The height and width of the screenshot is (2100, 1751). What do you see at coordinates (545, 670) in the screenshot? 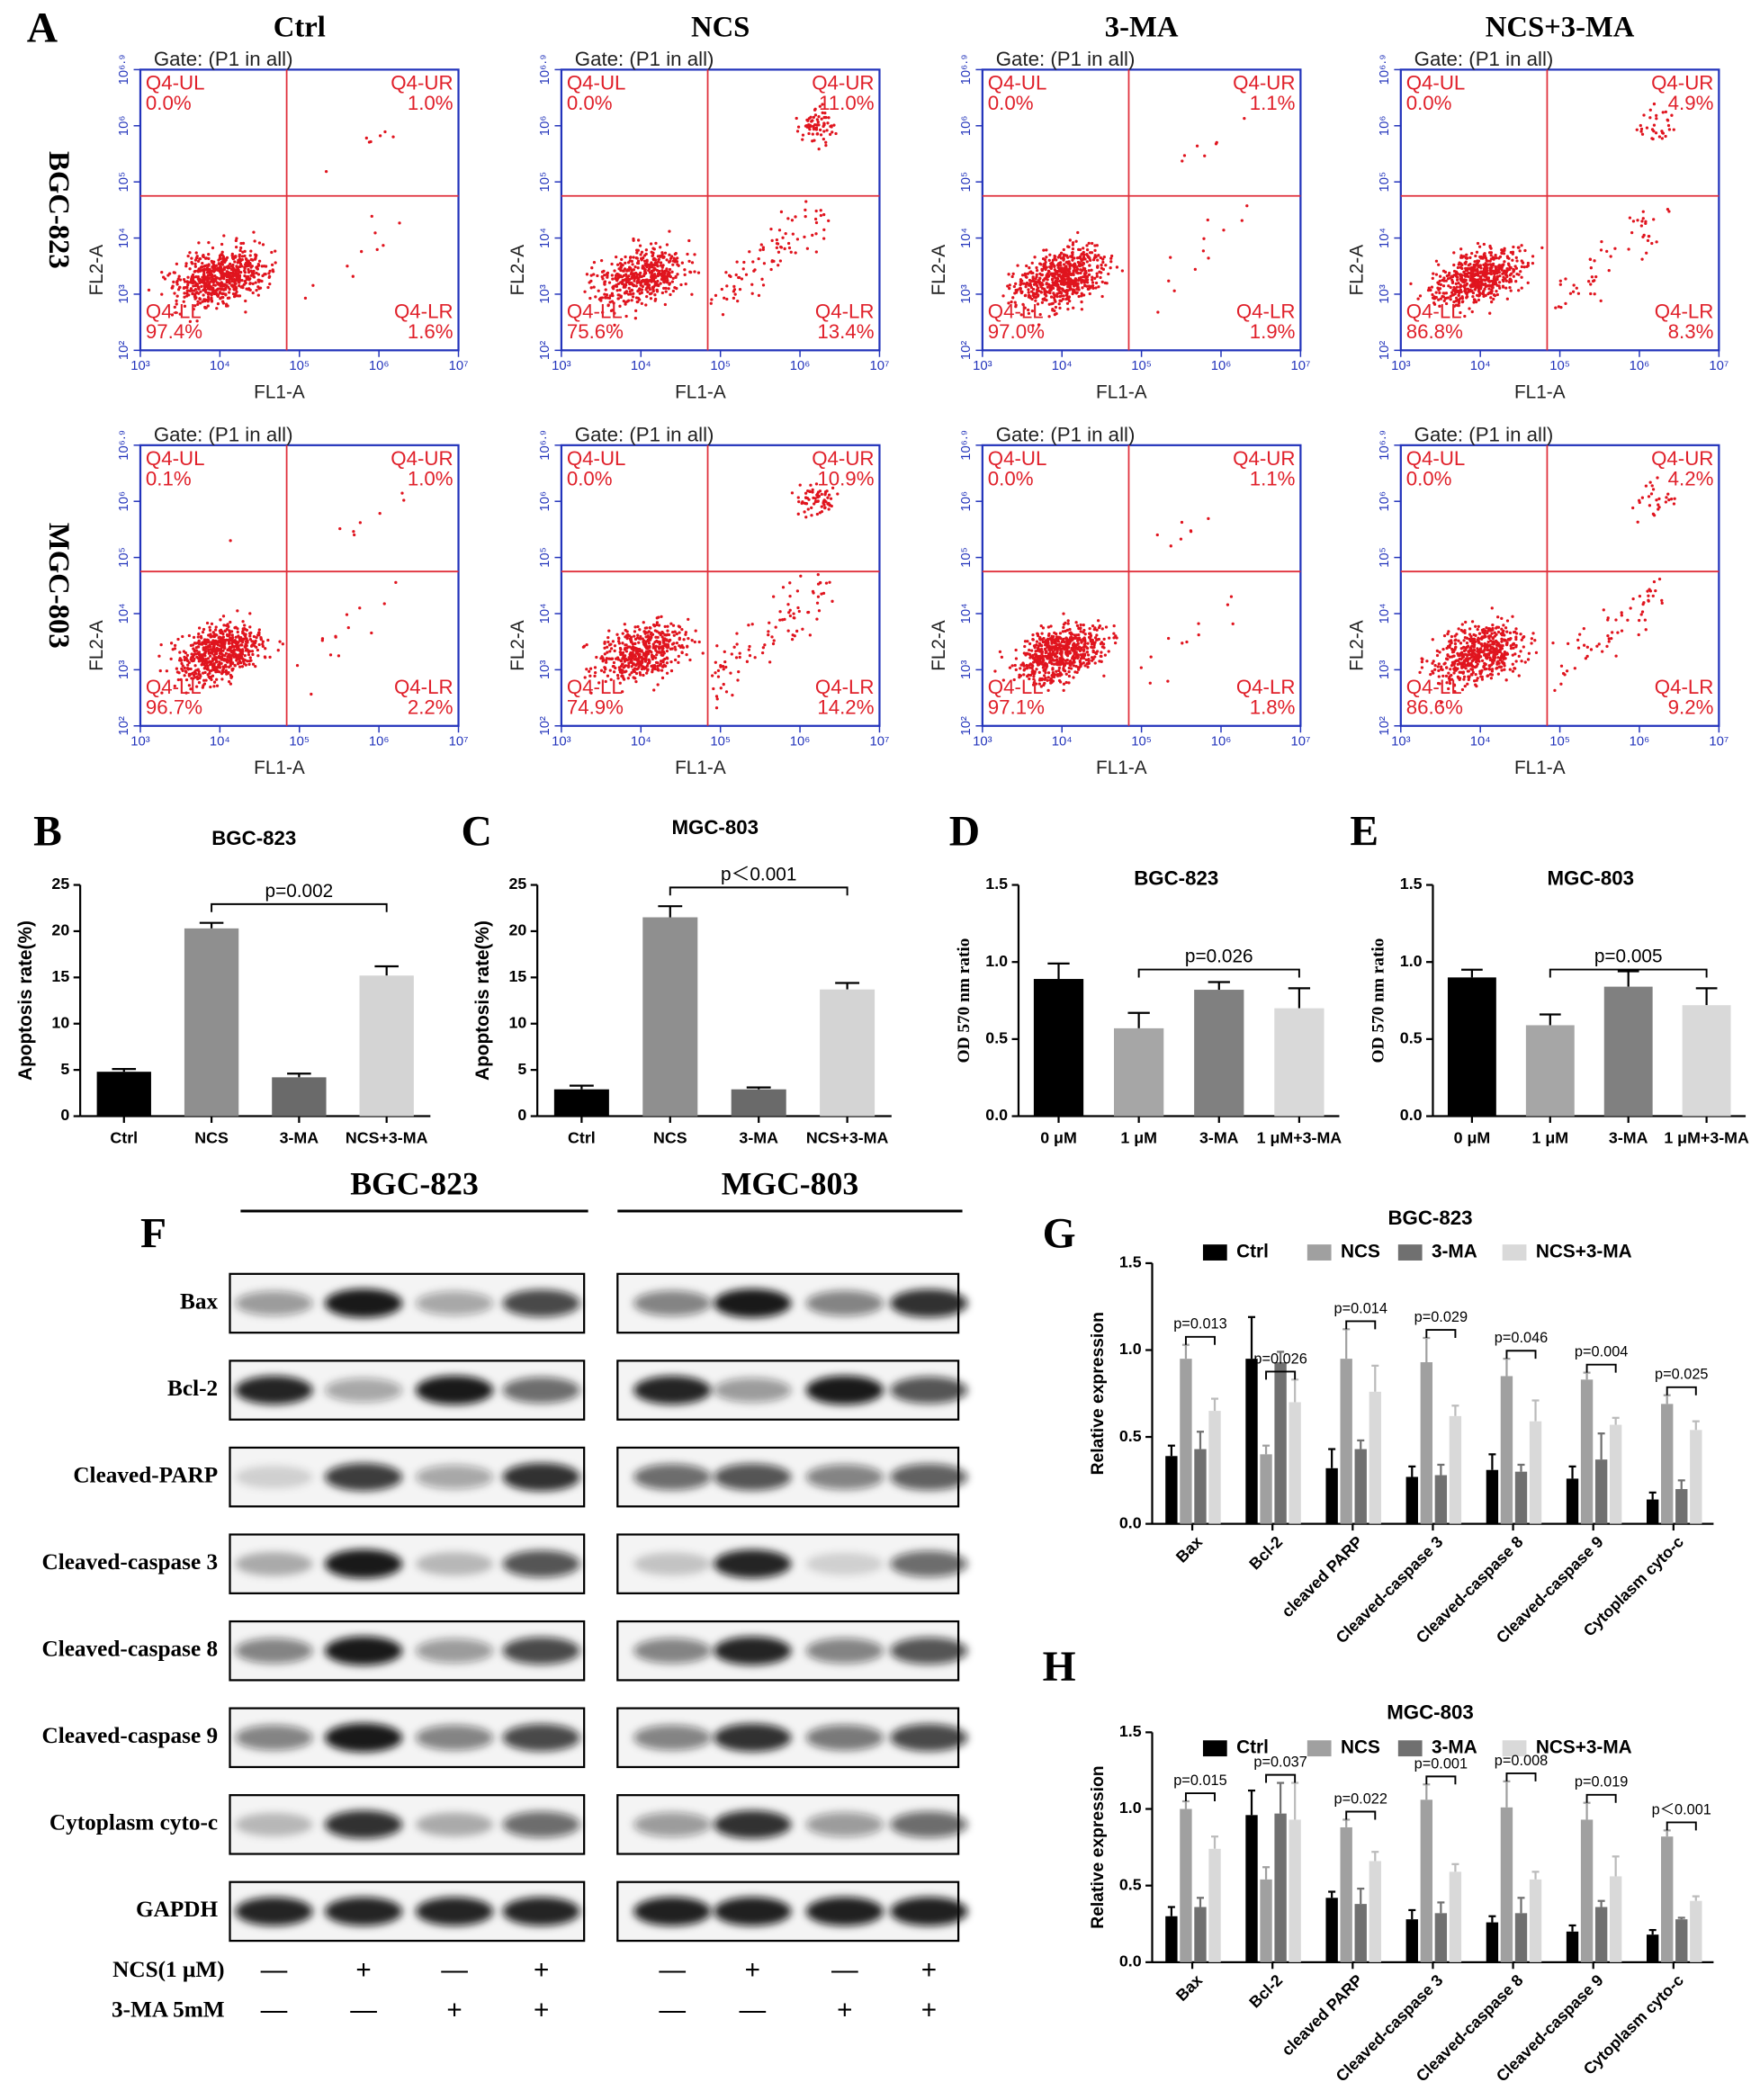
I see `y-tick-label: 10³` at bounding box center [545, 670].